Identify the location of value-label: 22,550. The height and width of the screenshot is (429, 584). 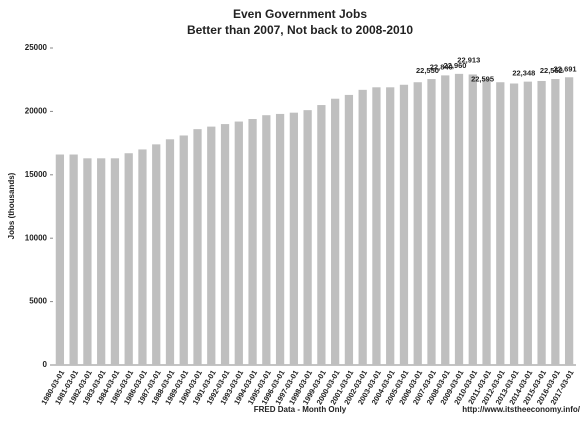
(427, 70).